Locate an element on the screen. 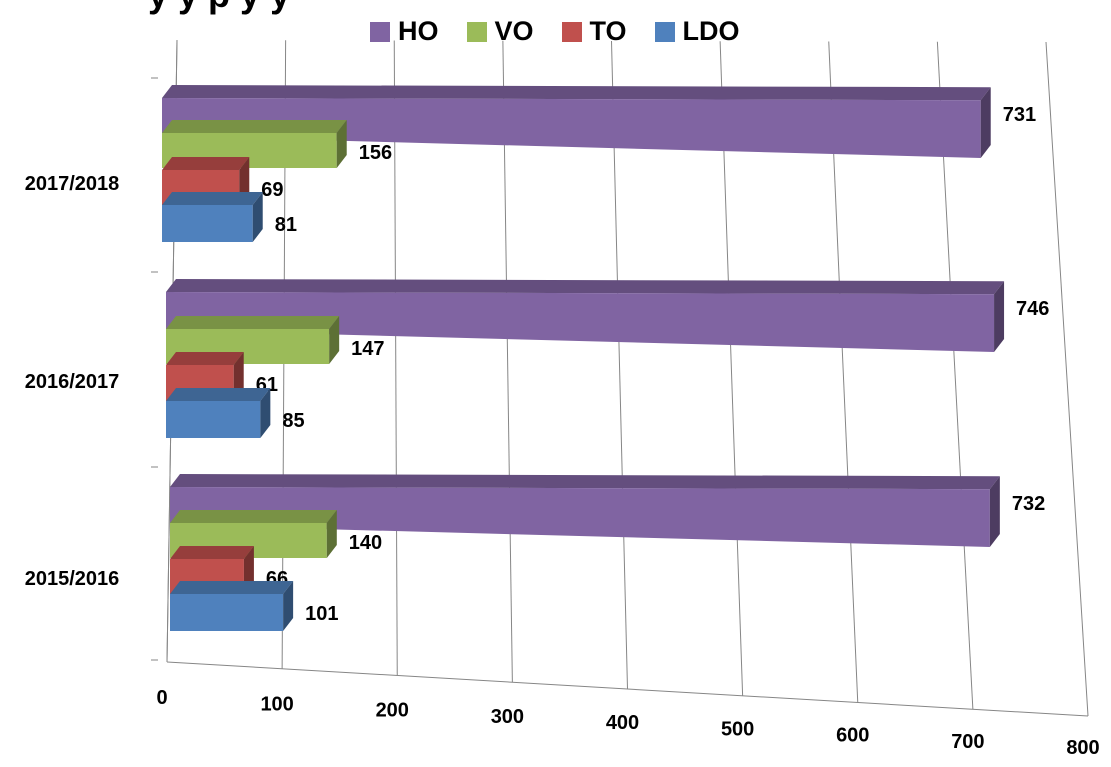 The height and width of the screenshot is (767, 1111). bar-ldo-2015/2016 is located at coordinates (227, 612).